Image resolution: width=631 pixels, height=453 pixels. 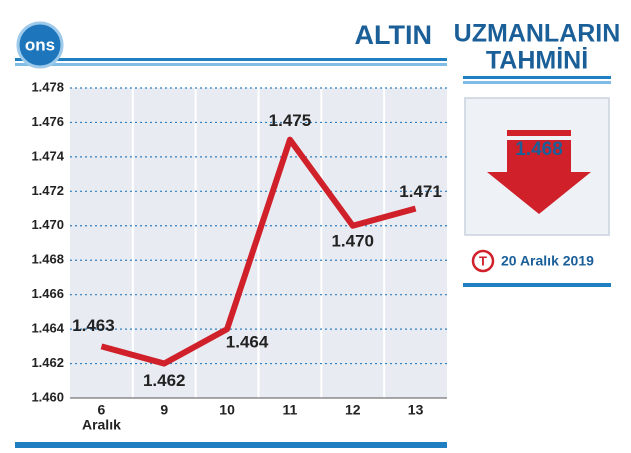 What do you see at coordinates (537, 61) in the screenshot?
I see `forecast-title: TAHMİNİ` at bounding box center [537, 61].